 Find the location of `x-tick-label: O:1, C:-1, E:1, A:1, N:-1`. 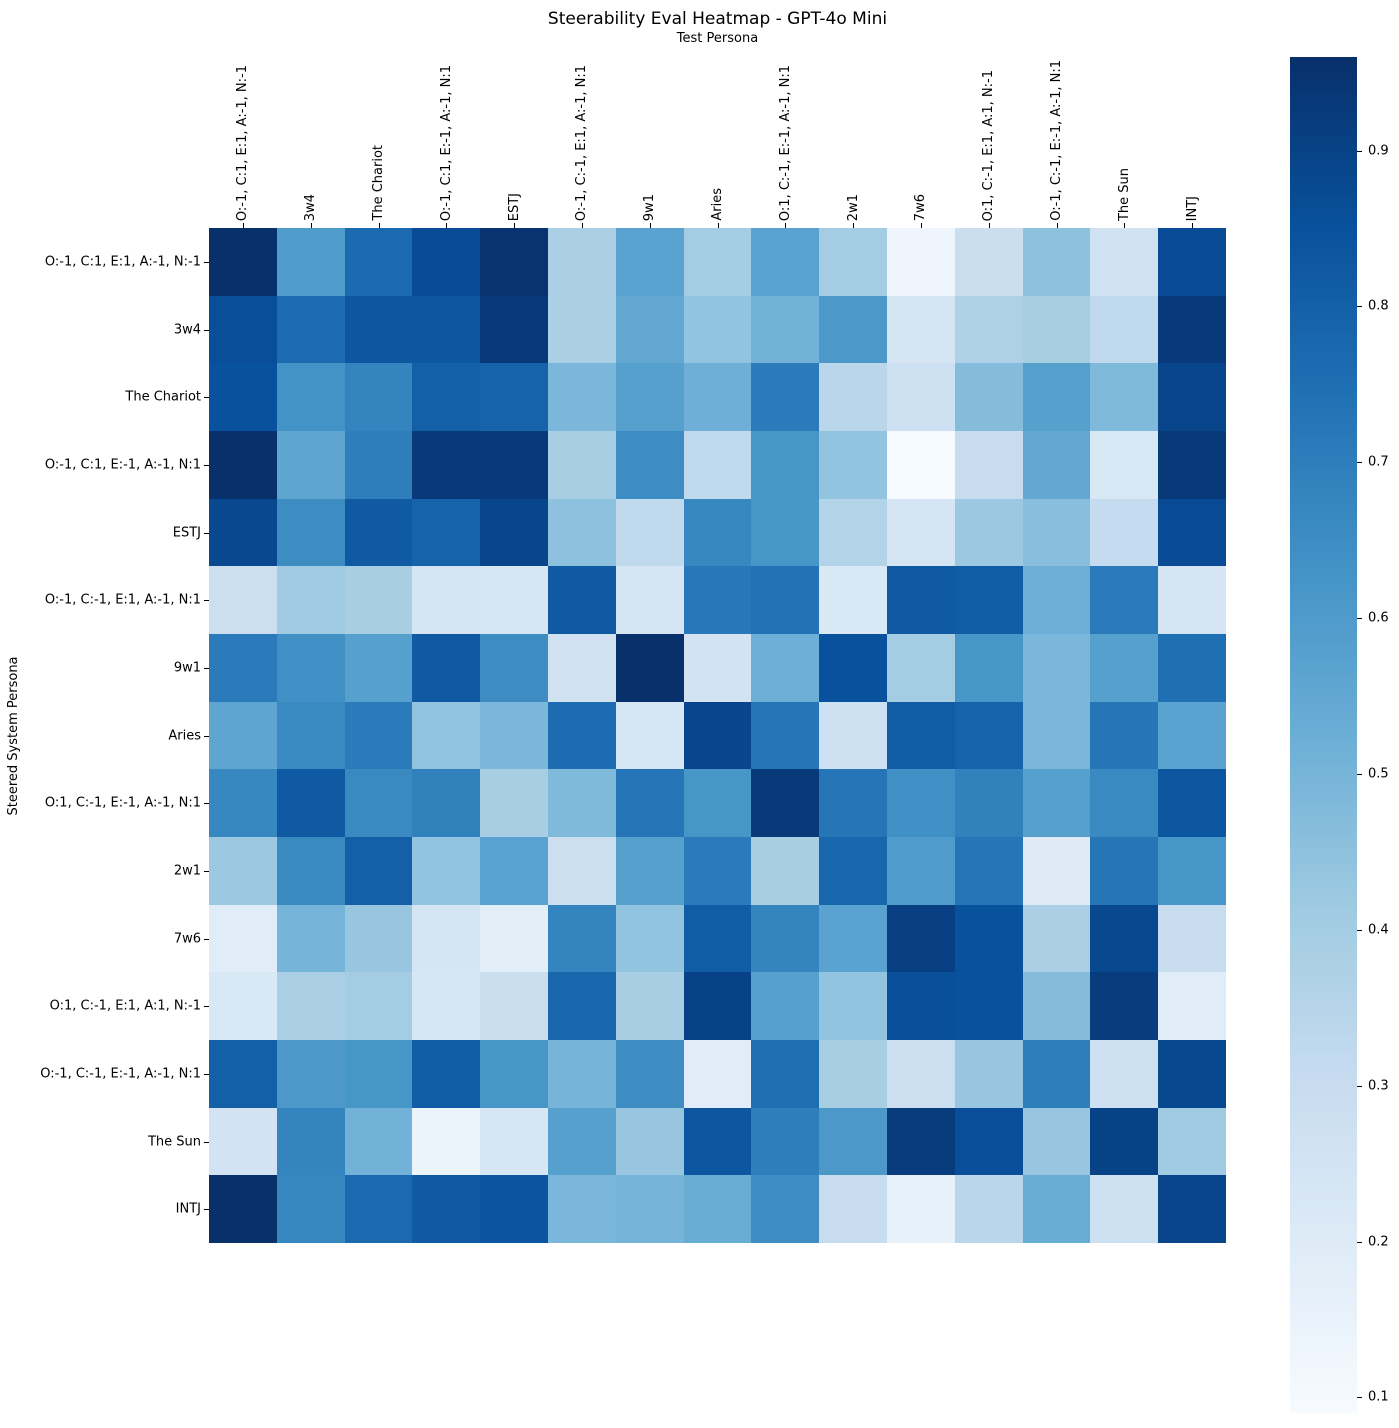

x-tick-label: O:1, C:-1, E:1, A:1, N:-1 is located at coordinates (989, 145).